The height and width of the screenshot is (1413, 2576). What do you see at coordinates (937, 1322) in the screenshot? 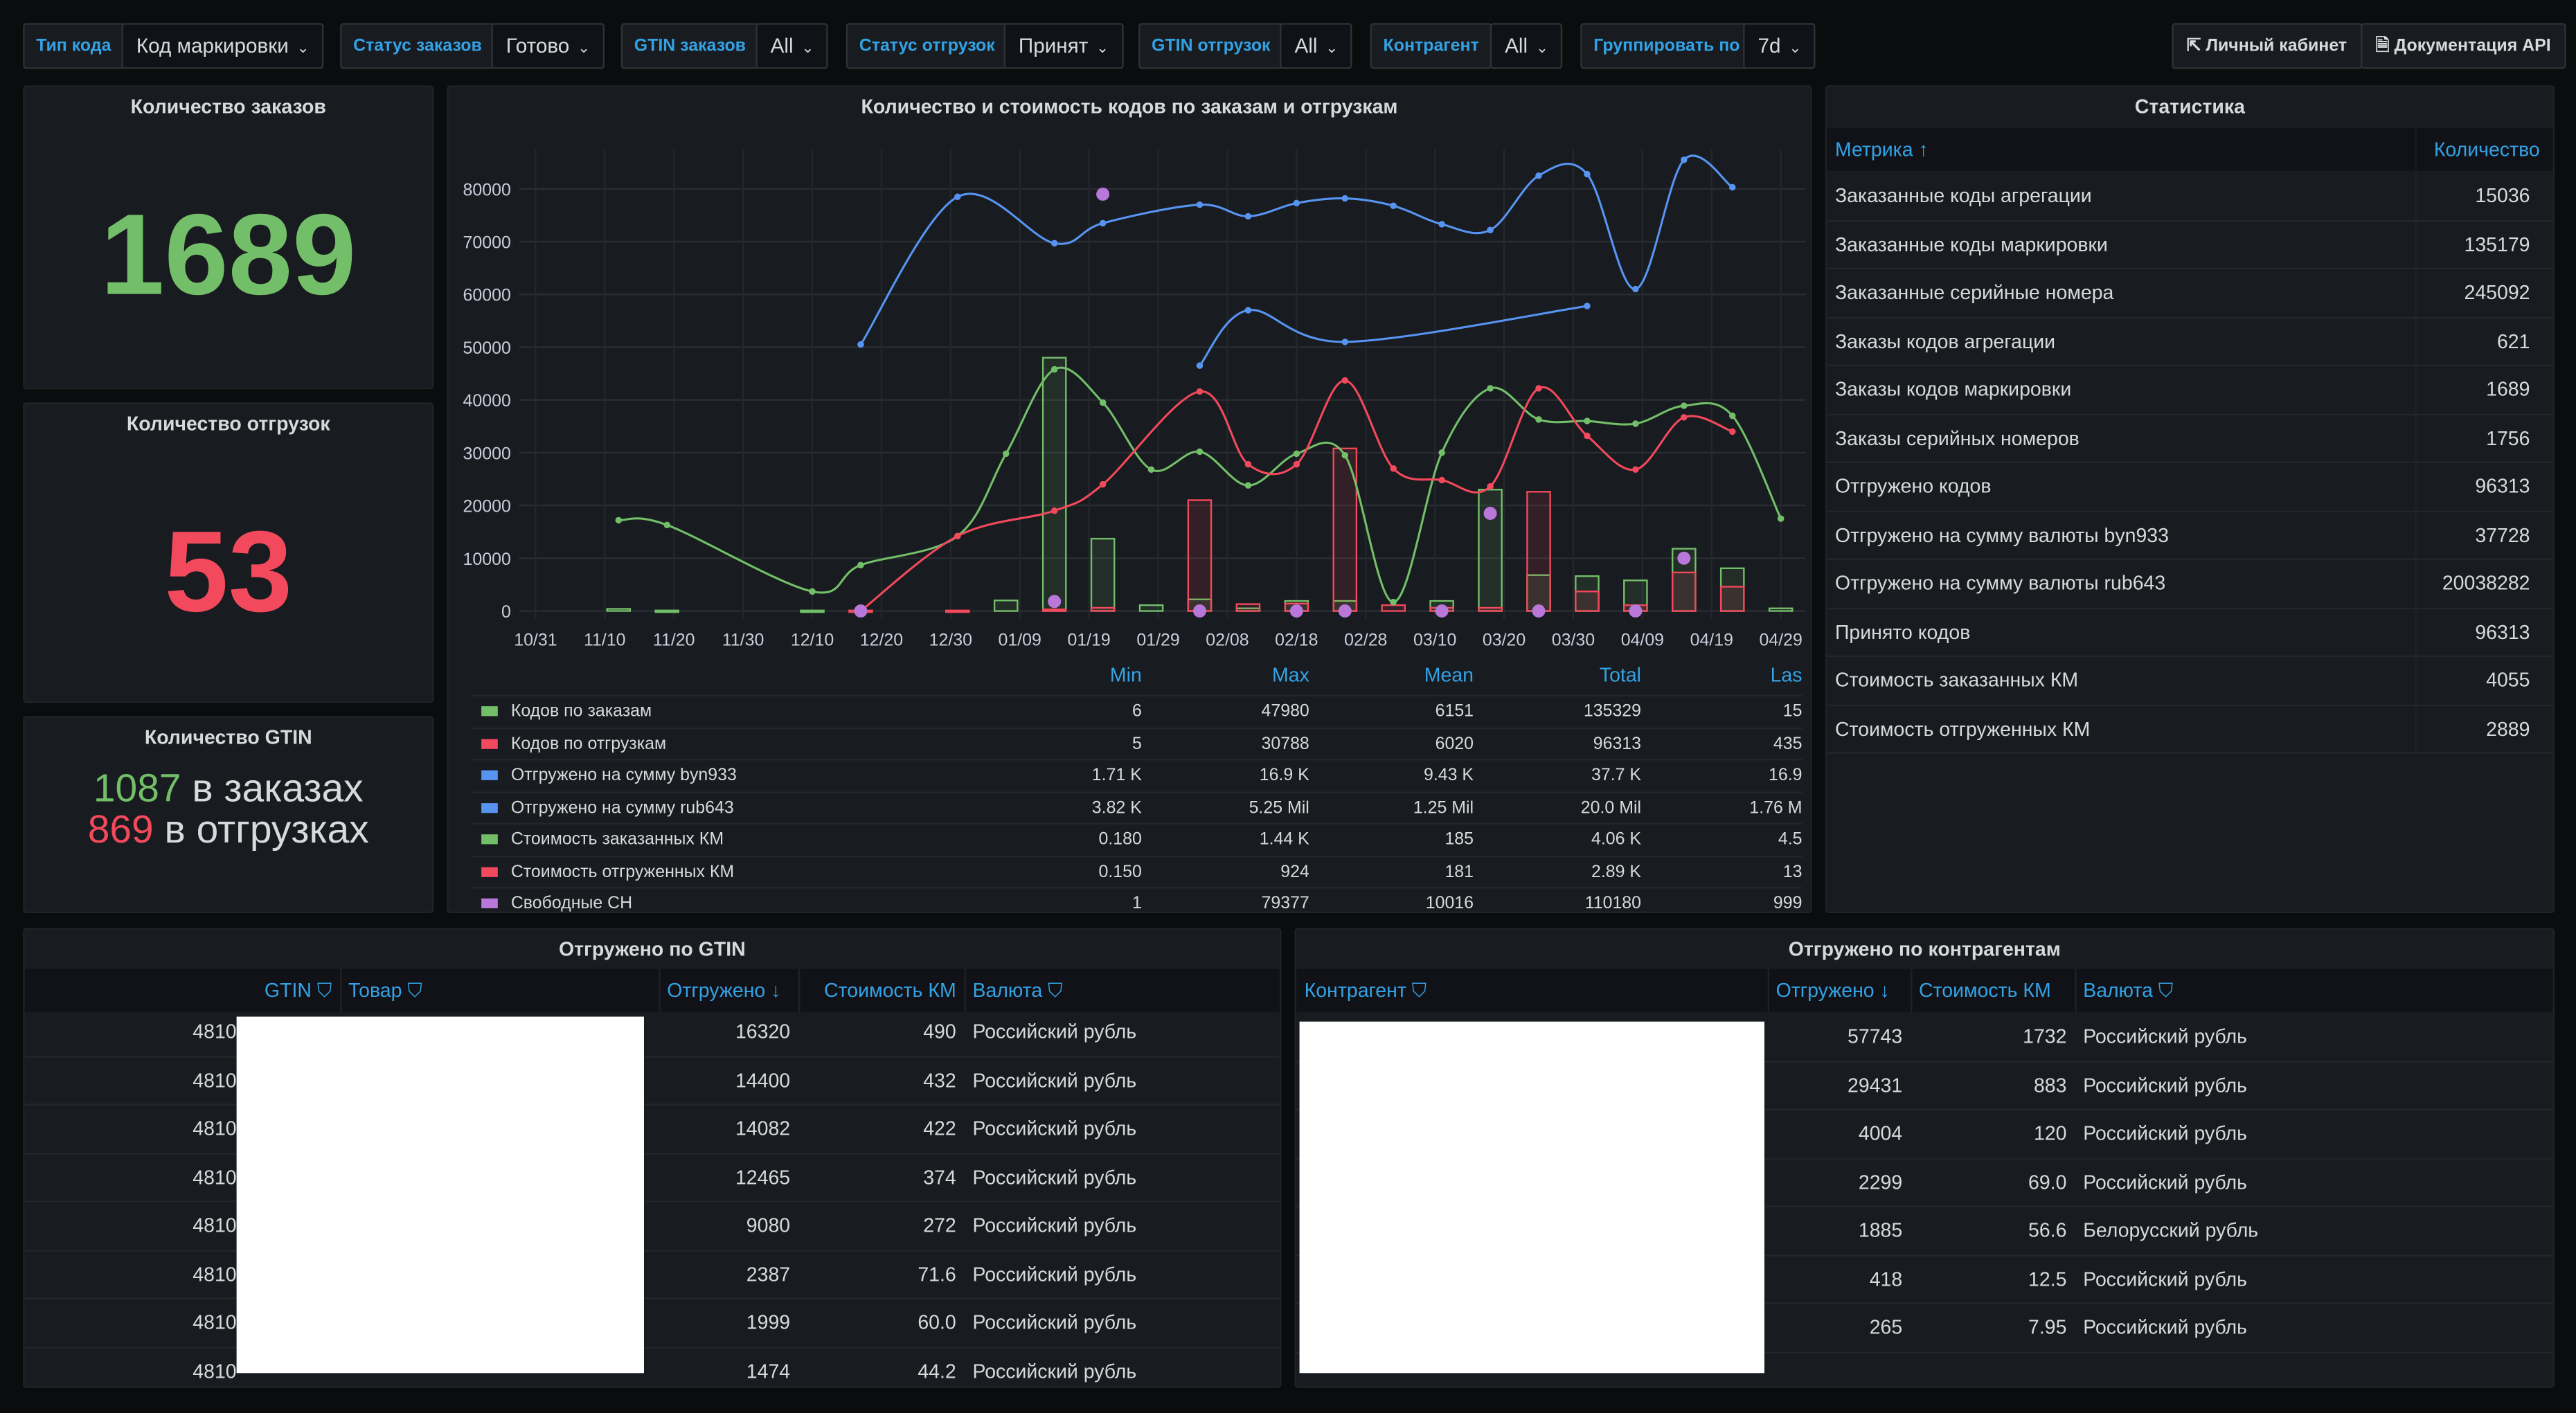
I see `cost-cell: 60.0` at bounding box center [937, 1322].